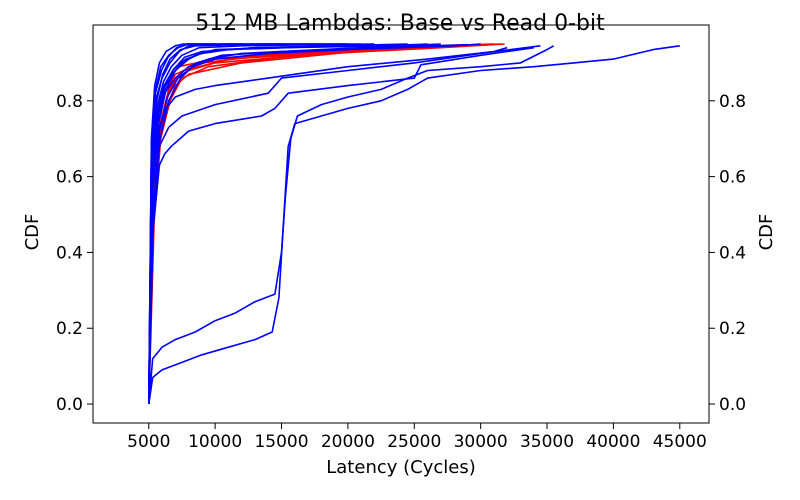 The height and width of the screenshot is (500, 800). What do you see at coordinates (400, 23) in the screenshot?
I see `chart-title: 512 MB Lambdas: Base vs Read 0-bit` at bounding box center [400, 23].